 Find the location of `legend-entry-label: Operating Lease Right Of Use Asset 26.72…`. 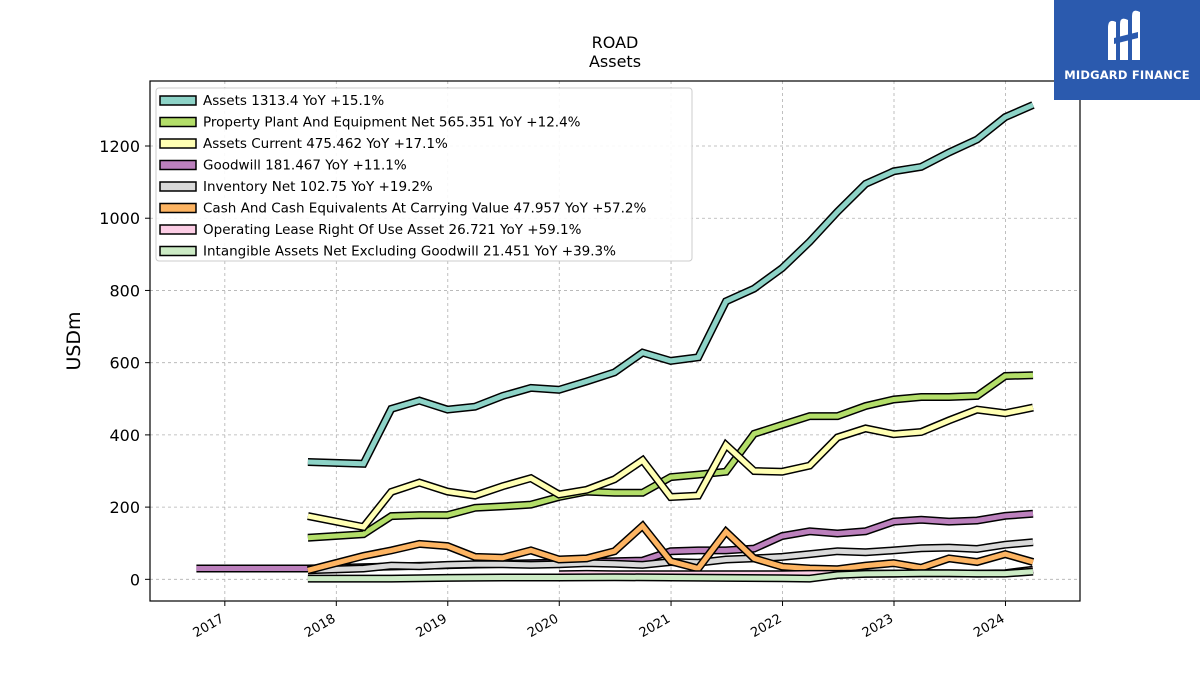

legend-entry-label: Operating Lease Right Of Use Asset 26.72… is located at coordinates (392, 230).